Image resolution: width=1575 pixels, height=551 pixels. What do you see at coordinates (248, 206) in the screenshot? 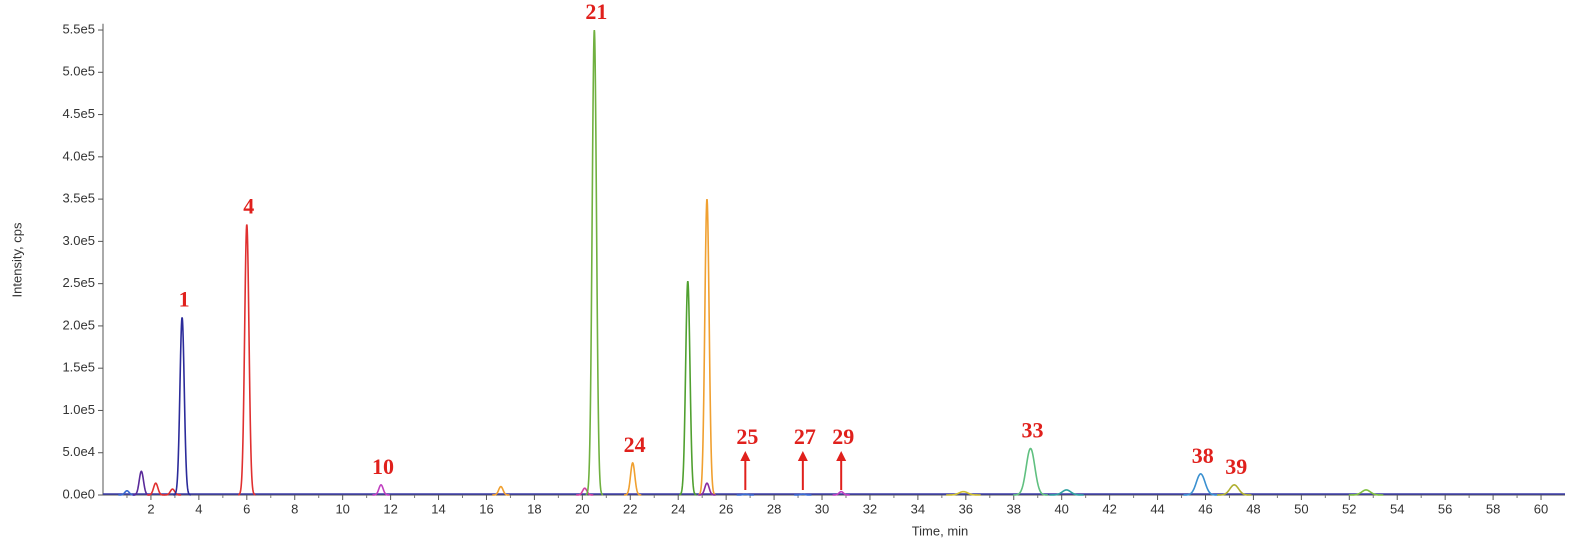
I see `peak-label: 4` at bounding box center [248, 206].